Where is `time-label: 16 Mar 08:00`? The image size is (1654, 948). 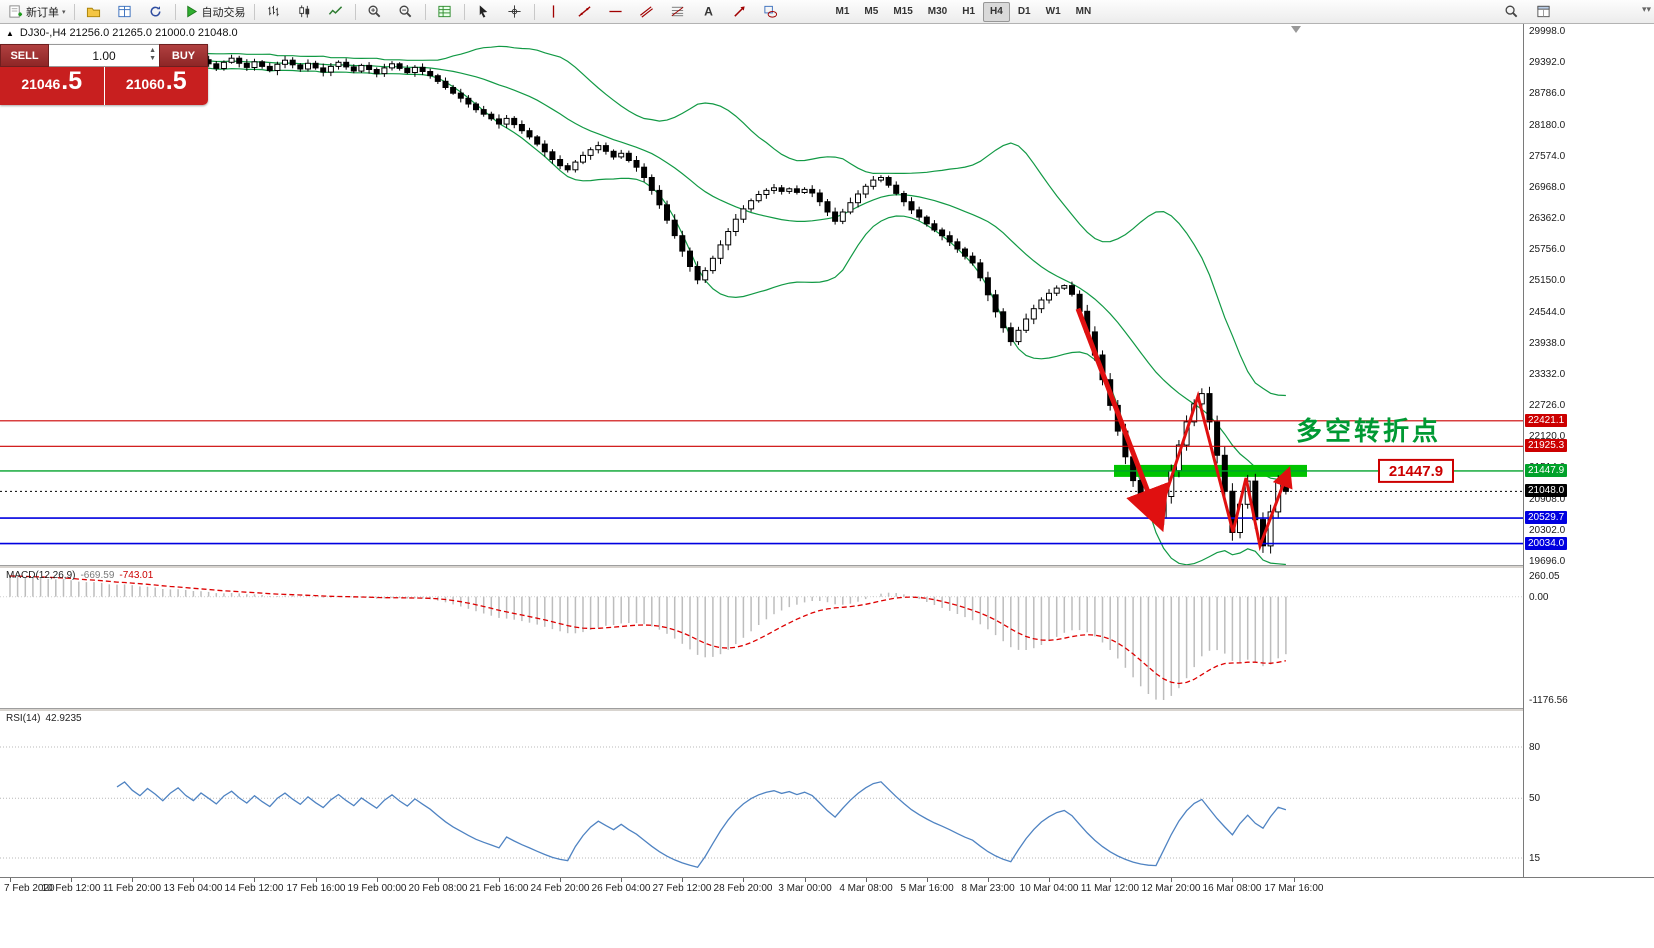 time-label: 16 Mar 08:00 is located at coordinates (1232, 888).